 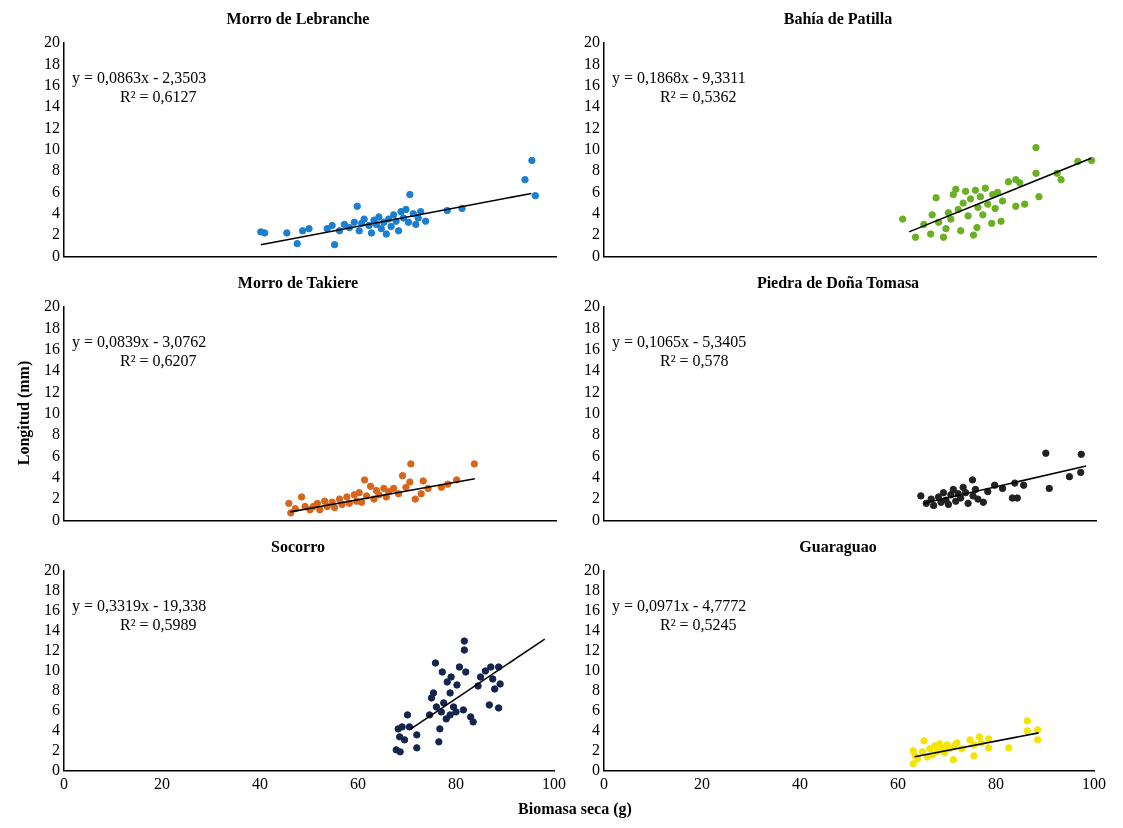 What do you see at coordinates (298, 282) in the screenshot?
I see `chart-title: Morro de Takiere` at bounding box center [298, 282].